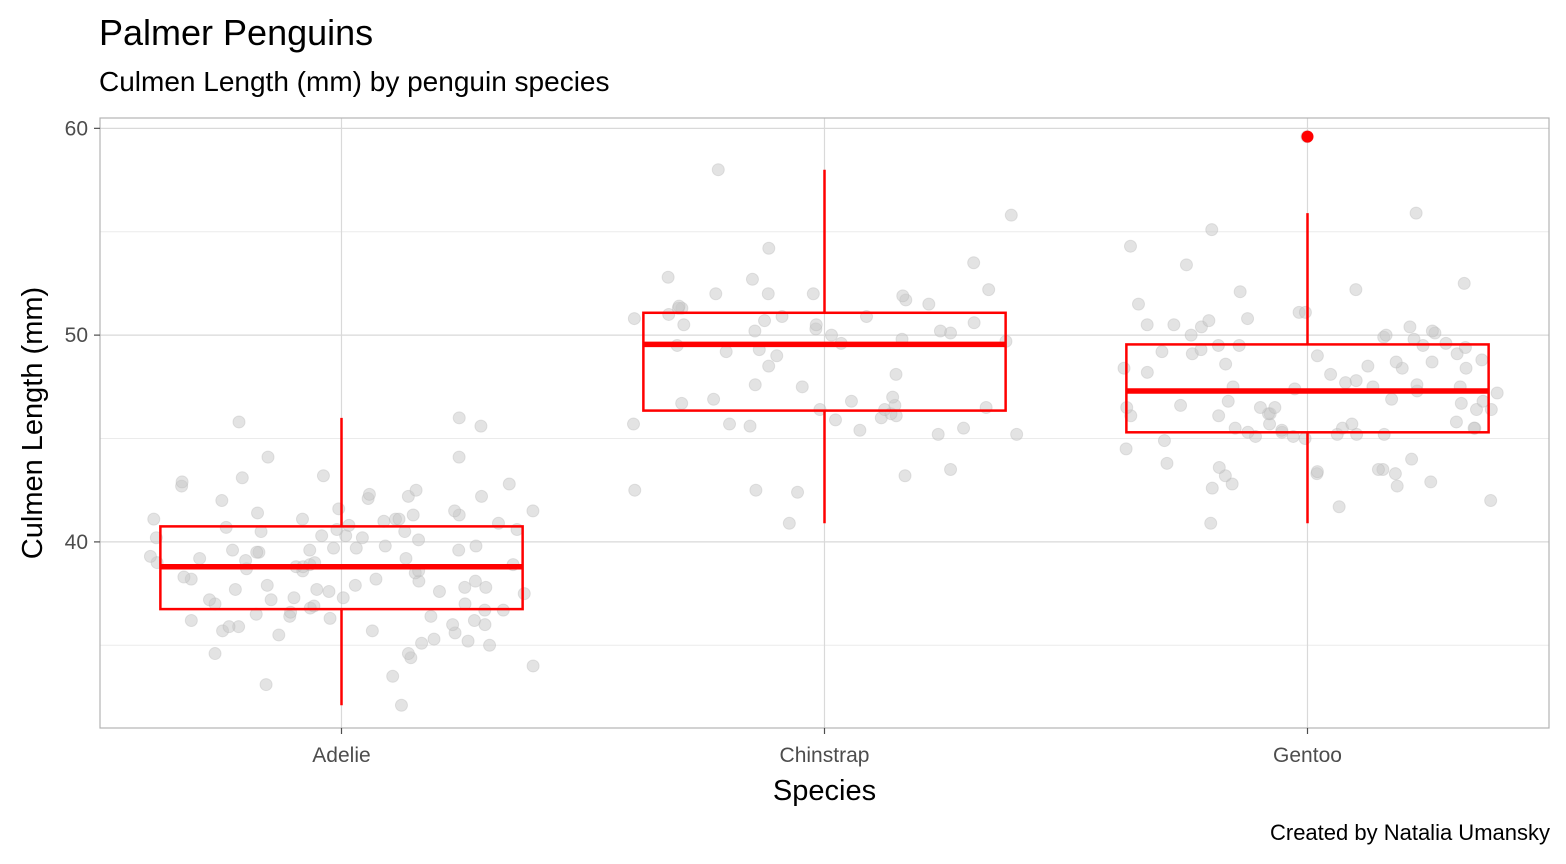  I want to click on y-tick-label: 50, so click(76, 335).